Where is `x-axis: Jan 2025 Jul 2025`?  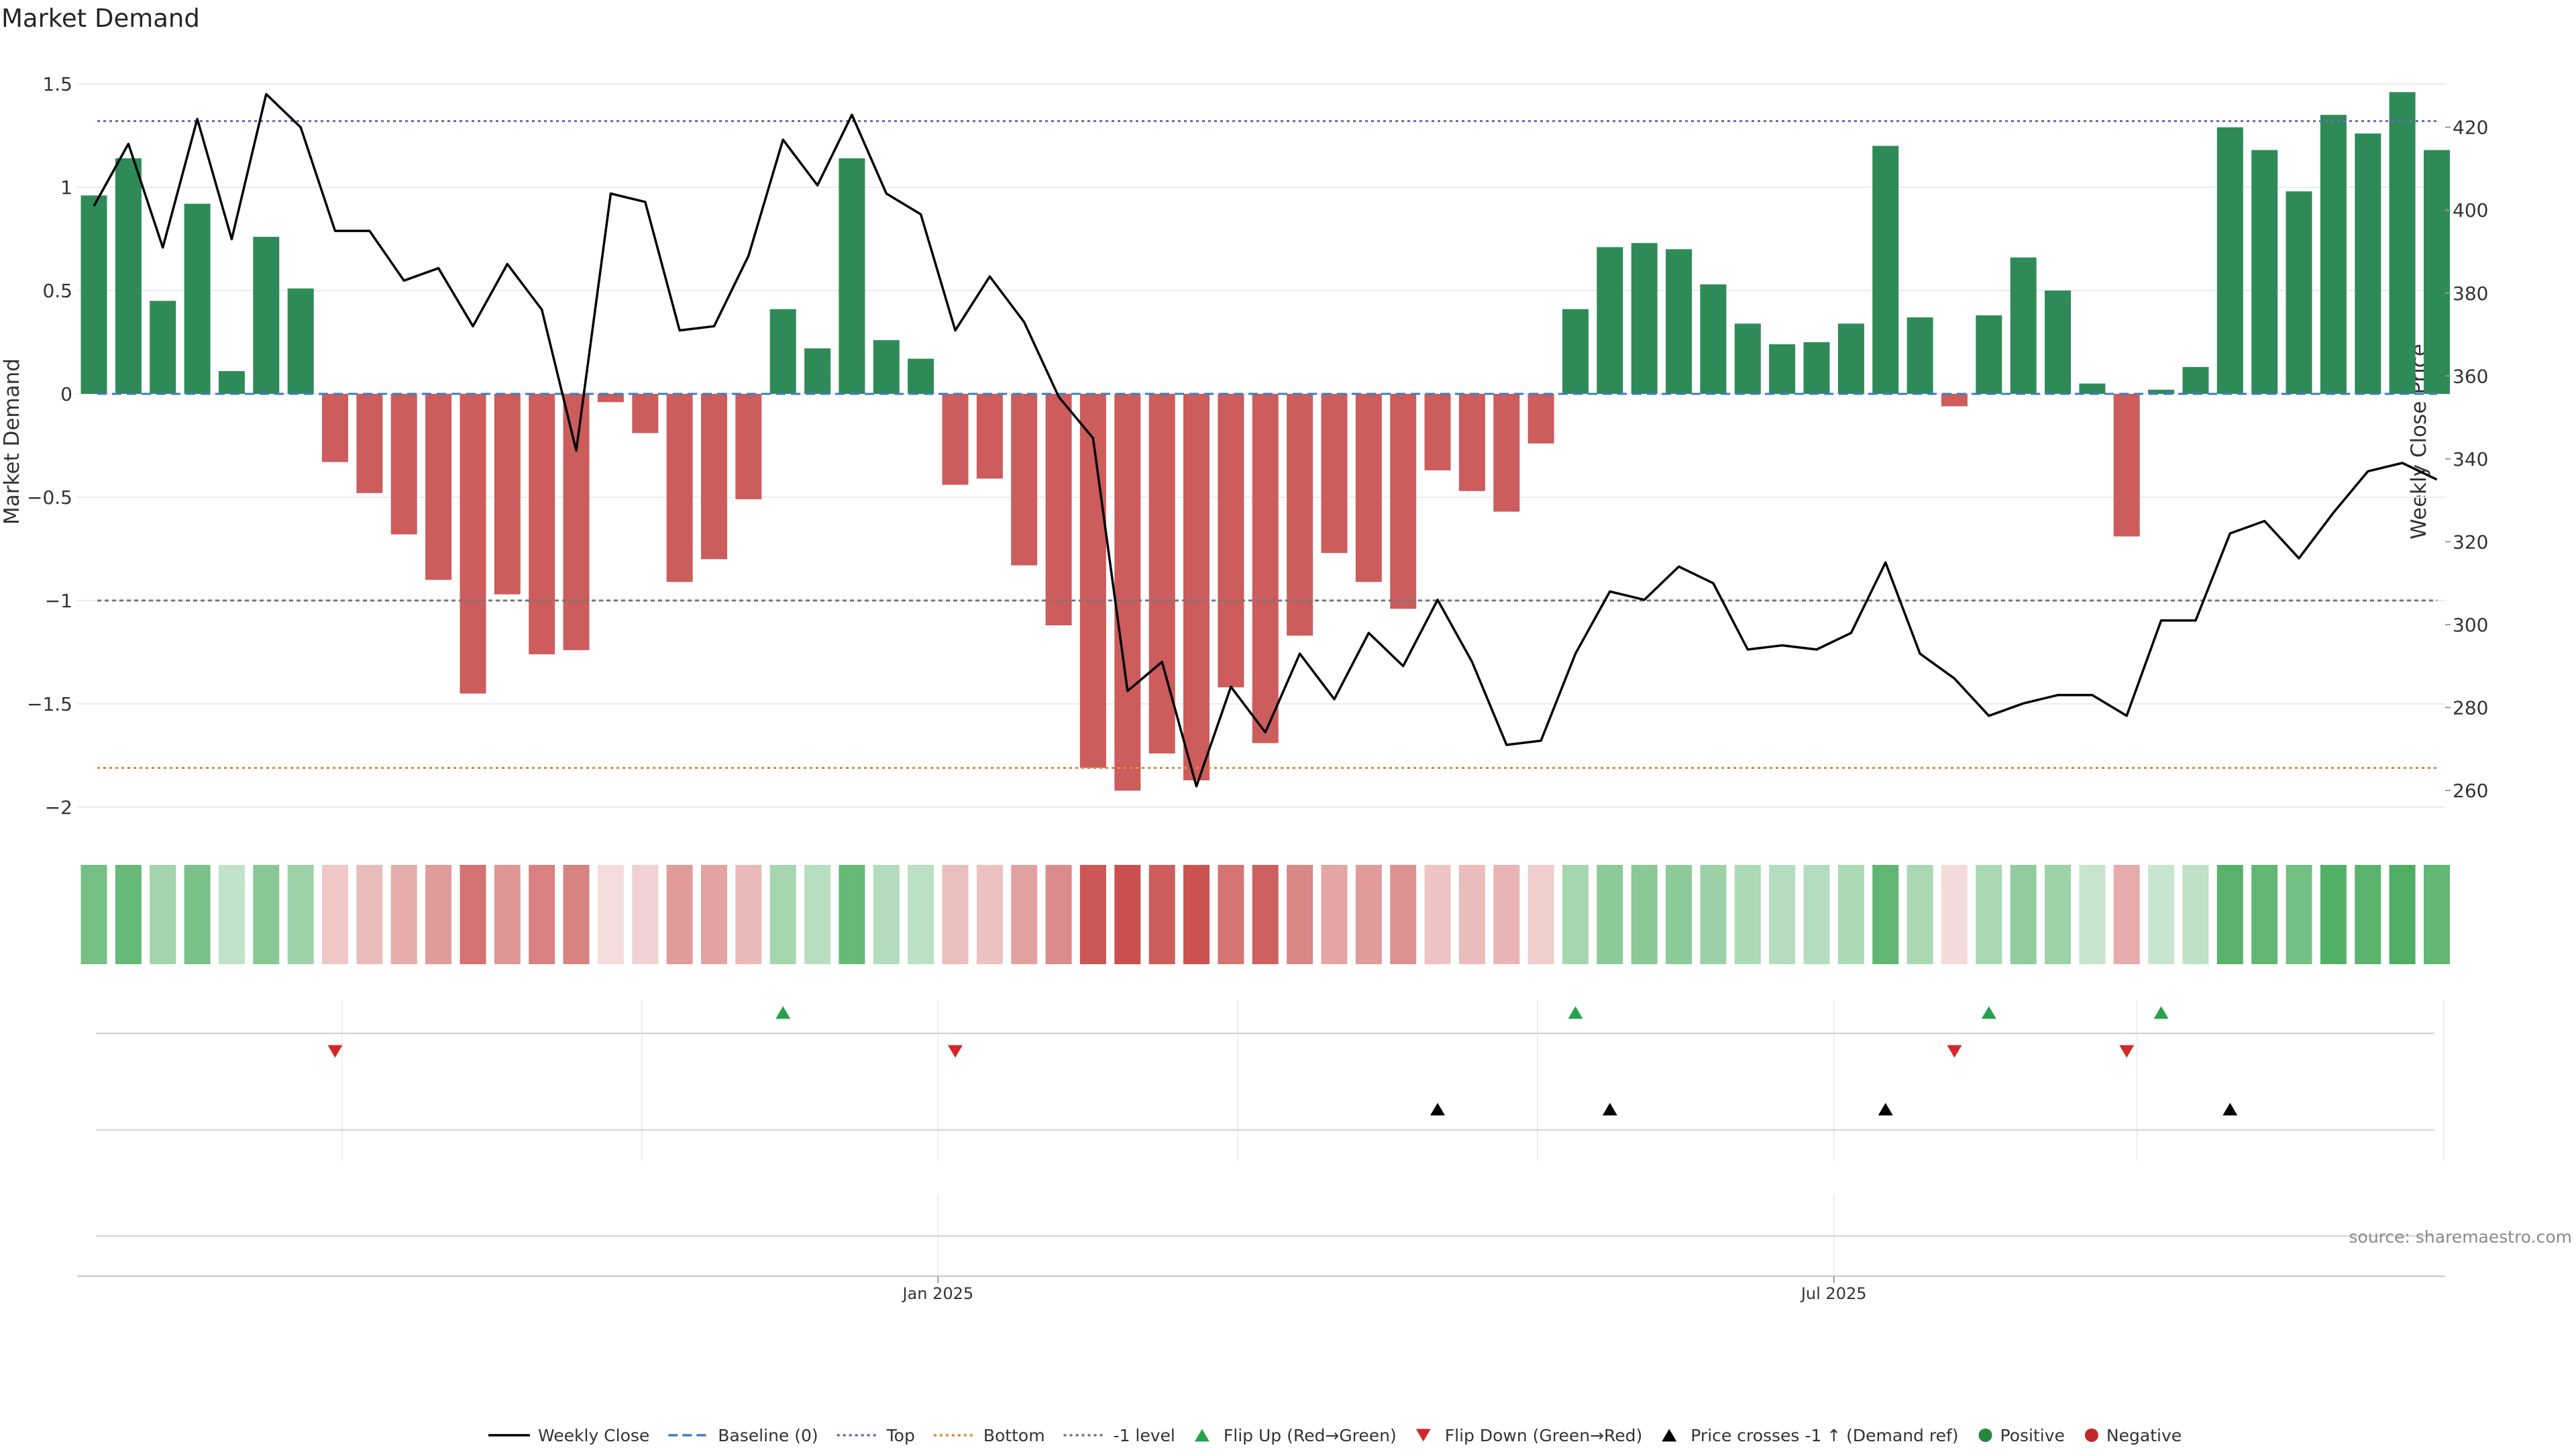 x-axis: Jan 2025 Jul 2025 is located at coordinates (1261, 1289).